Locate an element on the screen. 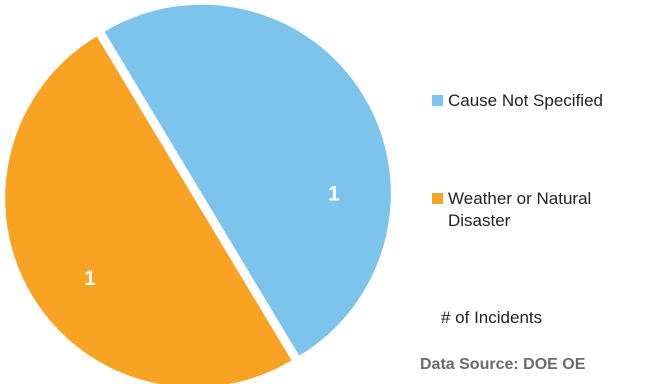 The width and height of the screenshot is (646, 384). legend-item-cause-not-specified: Cause Not Specified is located at coordinates (535, 101).